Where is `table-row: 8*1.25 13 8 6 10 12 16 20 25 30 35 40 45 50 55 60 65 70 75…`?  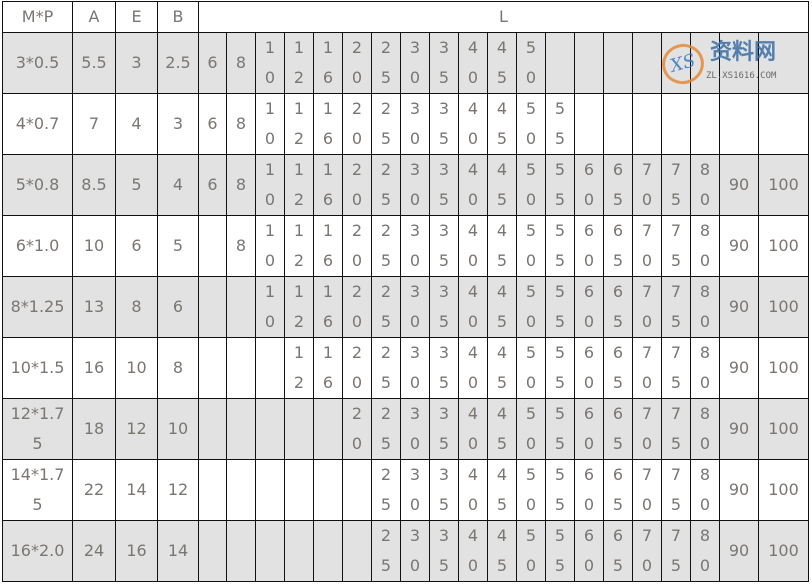
table-row: 8*1.25 13 8 6 10 12 16 20 25 30 35 40 45 50 55 60 65 70 75… is located at coordinates (405, 307).